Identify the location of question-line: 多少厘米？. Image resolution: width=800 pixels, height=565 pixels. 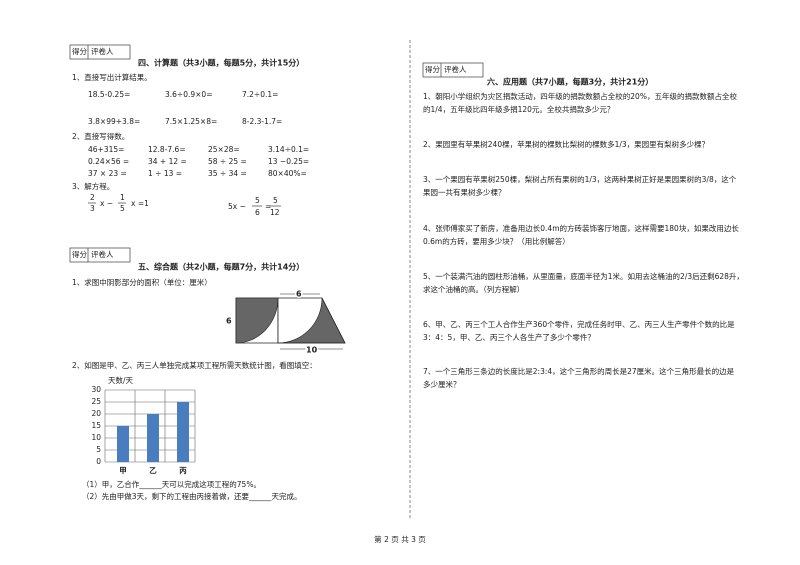
(442, 384).